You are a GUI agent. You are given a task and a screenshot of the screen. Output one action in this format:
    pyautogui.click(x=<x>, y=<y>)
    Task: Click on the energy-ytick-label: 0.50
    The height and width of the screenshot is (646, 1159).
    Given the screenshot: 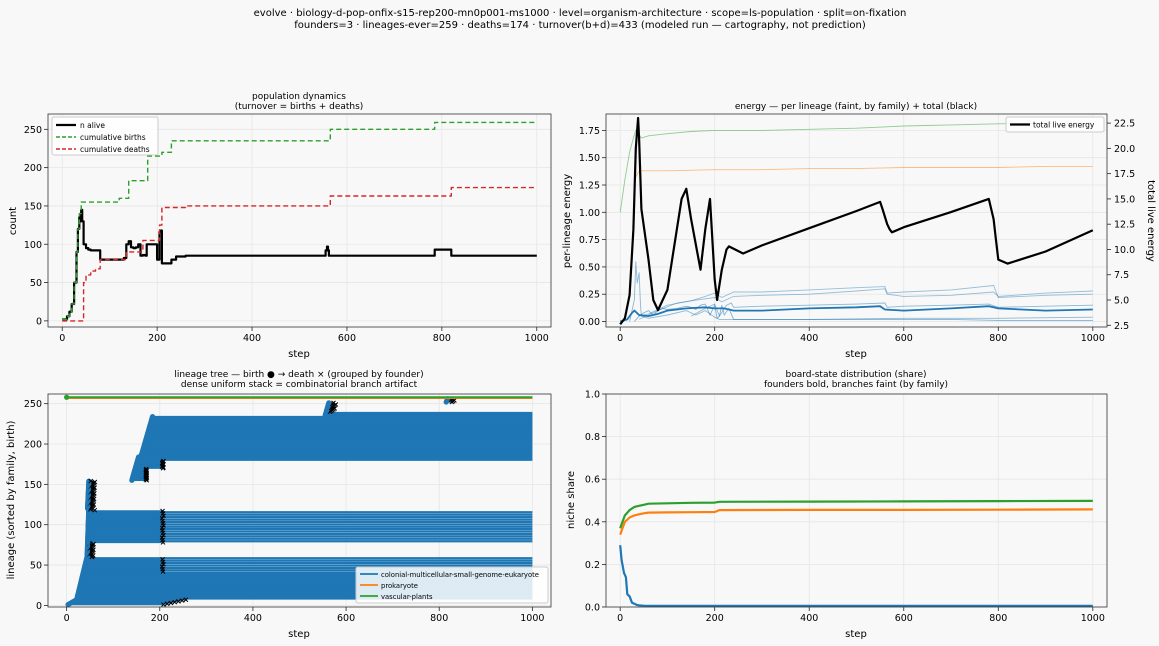 What is the action you would take?
    pyautogui.click(x=589, y=267)
    